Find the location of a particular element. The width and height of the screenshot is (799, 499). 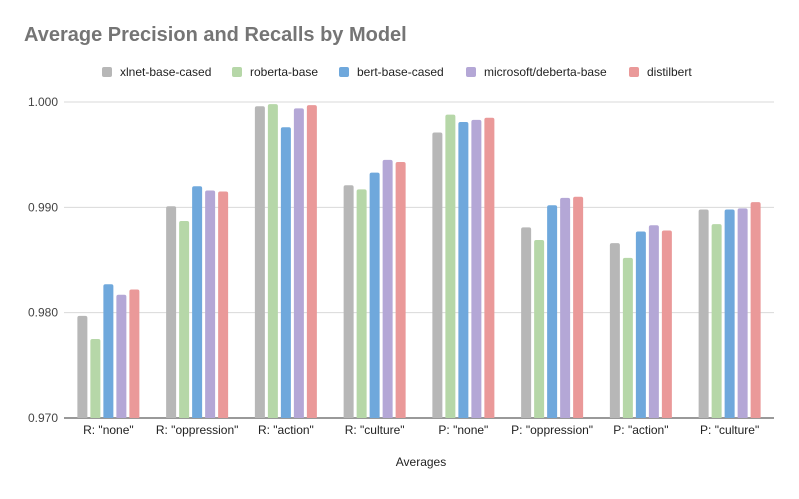

x-tick-label: R: "oppression" is located at coordinates (197, 430).